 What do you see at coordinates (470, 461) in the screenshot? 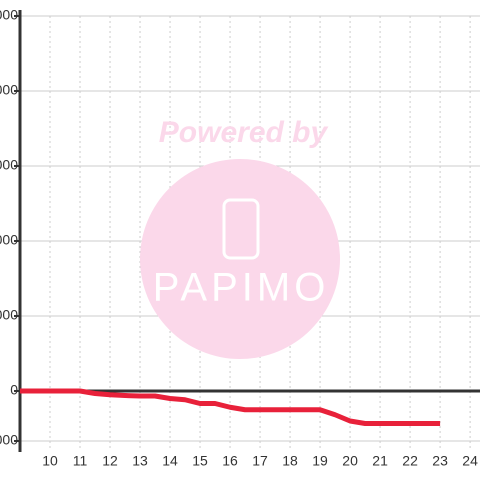
I see `x-tick-label: 24` at bounding box center [470, 461].